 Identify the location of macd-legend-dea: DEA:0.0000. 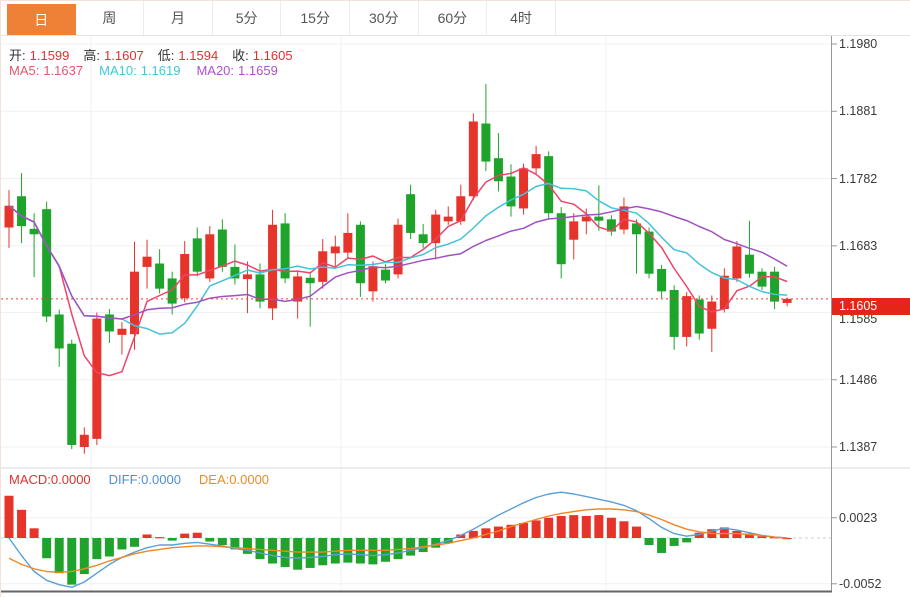
(234, 479).